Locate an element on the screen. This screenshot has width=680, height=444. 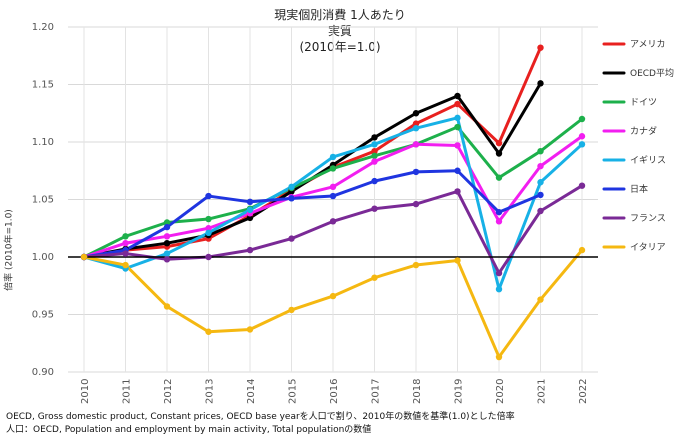
series-line is located at coordinates (312, 214).